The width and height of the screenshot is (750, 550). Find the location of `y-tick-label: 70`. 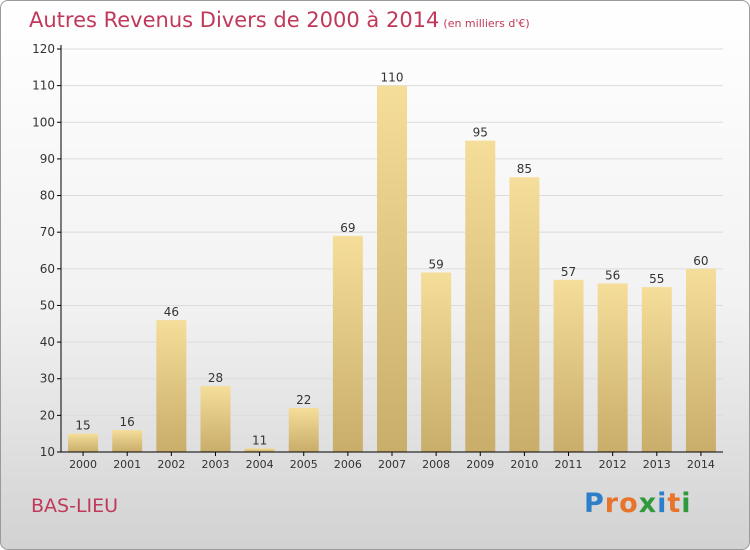

y-tick-label: 70 is located at coordinates (47, 232).